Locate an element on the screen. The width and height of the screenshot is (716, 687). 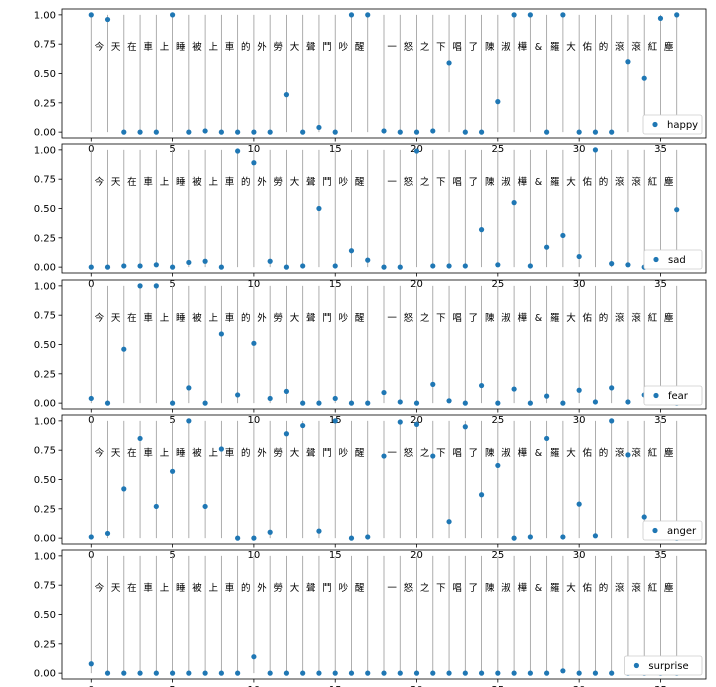
x-tick-label: 15 is located at coordinates (335, 149).